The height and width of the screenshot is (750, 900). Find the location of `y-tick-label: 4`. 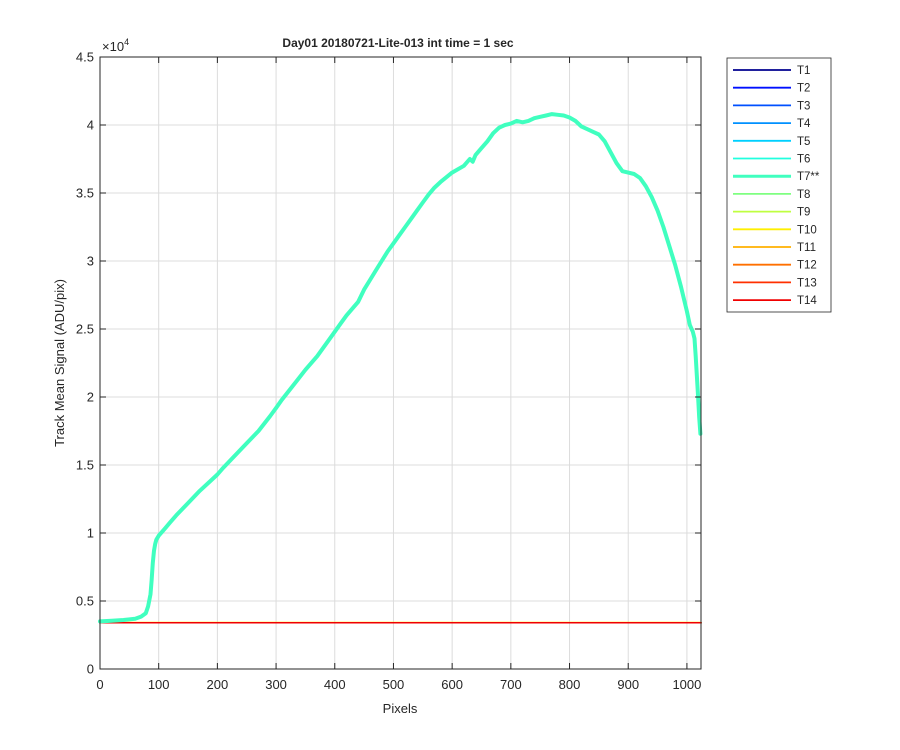

y-tick-label: 4 is located at coordinates (90, 125).